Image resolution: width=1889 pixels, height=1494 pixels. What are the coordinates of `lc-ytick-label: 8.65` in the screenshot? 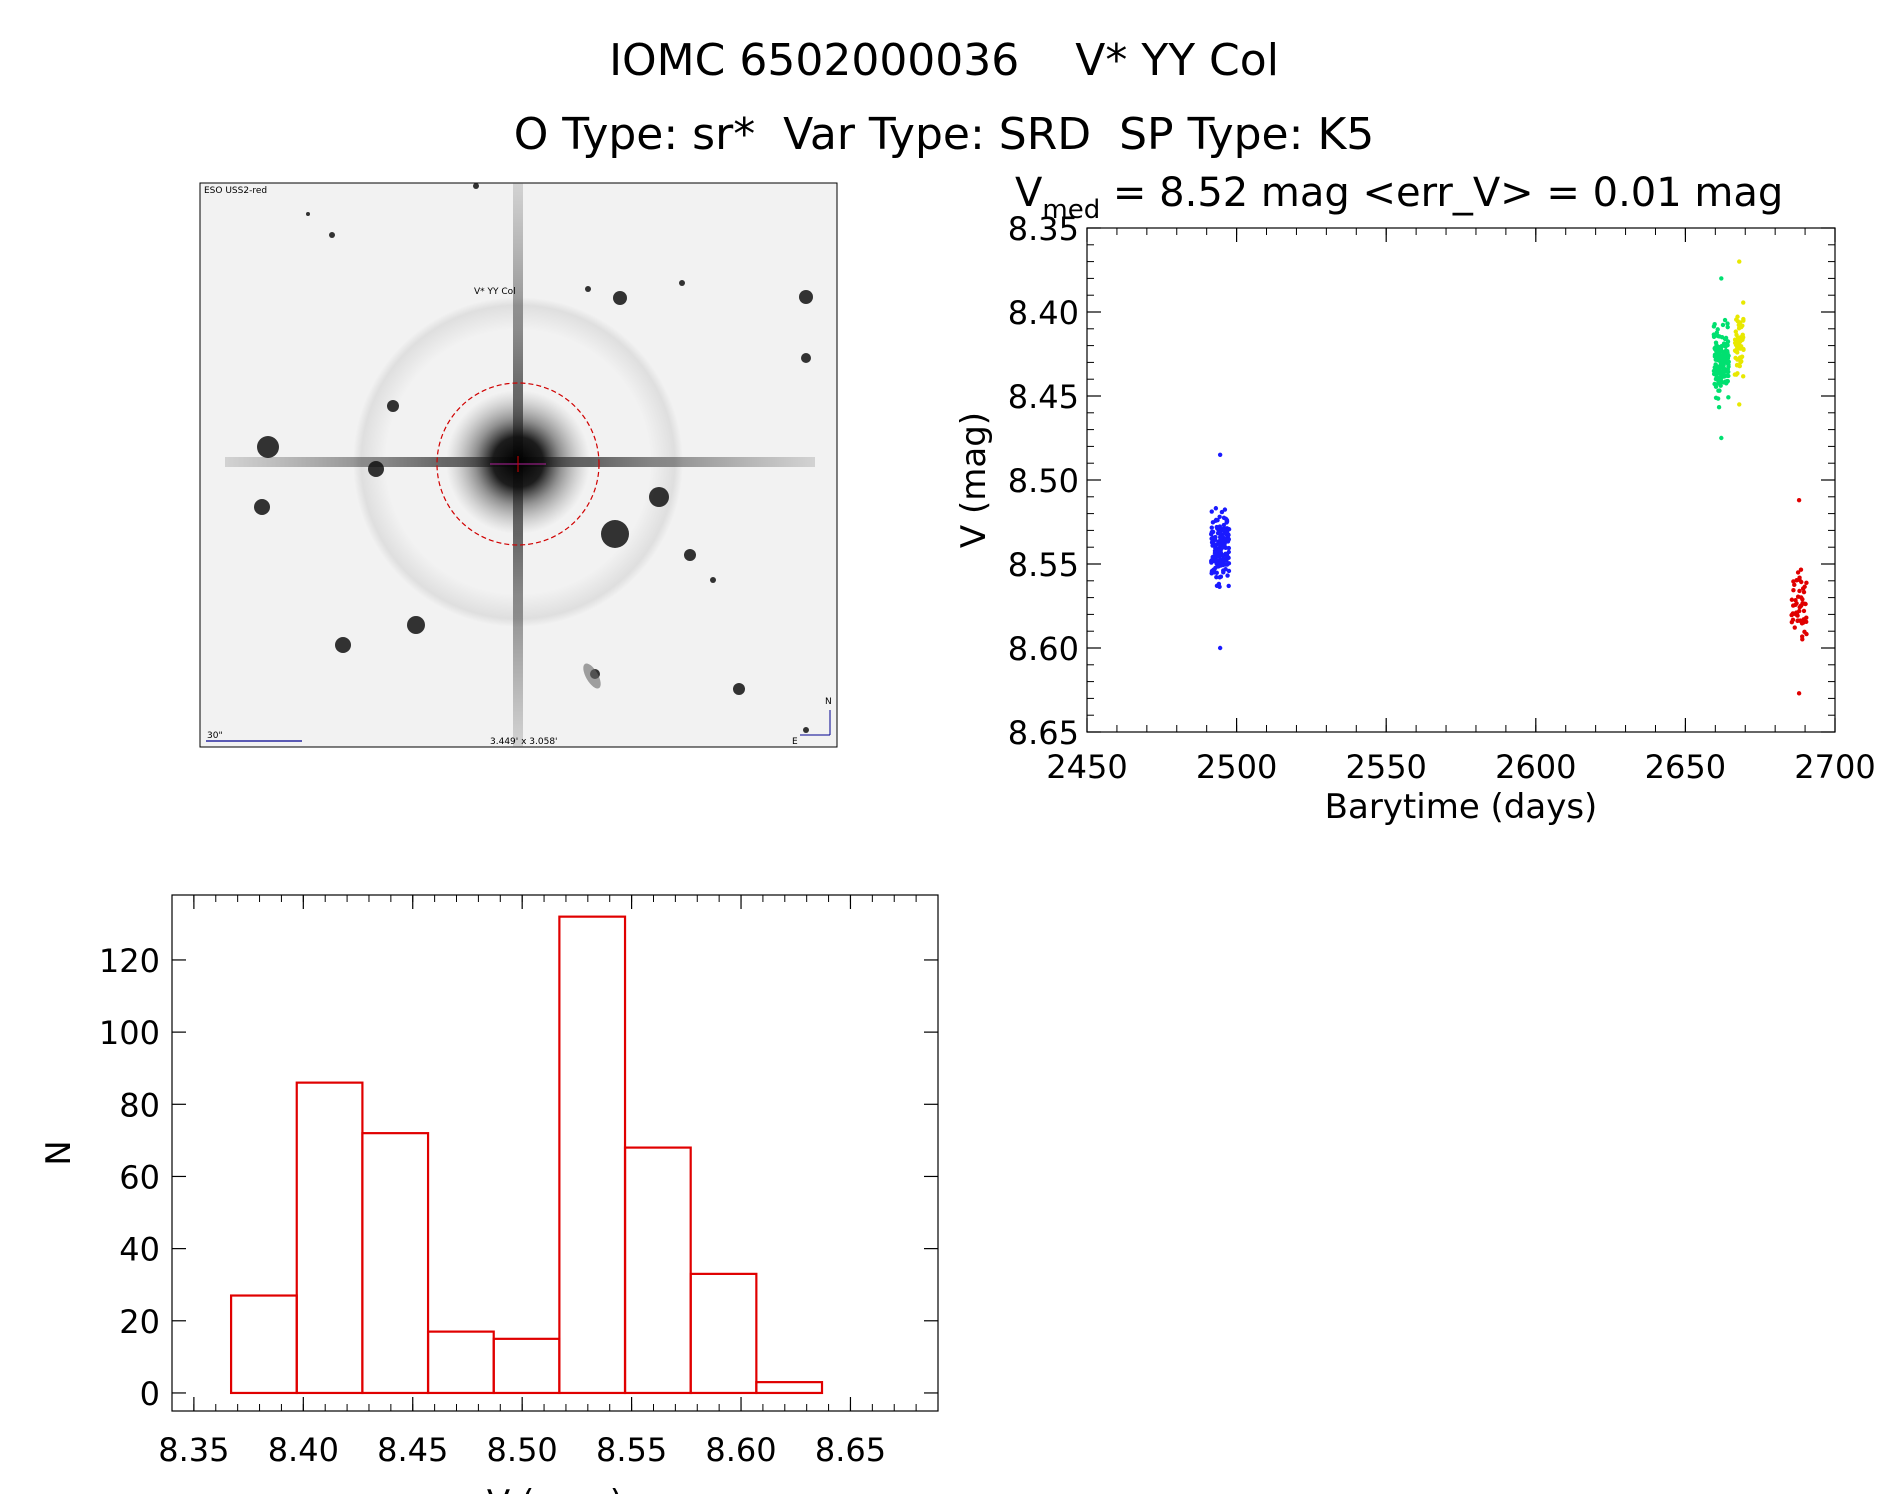 It's located at (1043, 733).